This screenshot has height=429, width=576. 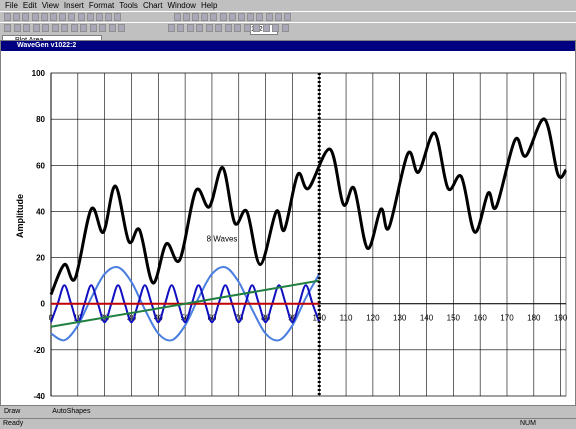 I want to click on y-axis-title: Amplitude, so click(x=20, y=216).